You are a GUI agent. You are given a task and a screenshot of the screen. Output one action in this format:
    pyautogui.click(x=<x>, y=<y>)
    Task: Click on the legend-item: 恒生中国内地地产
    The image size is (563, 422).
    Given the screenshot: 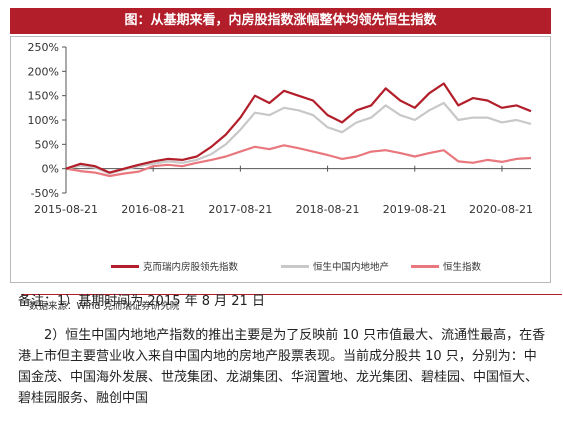 What is the action you would take?
    pyautogui.click(x=335, y=266)
    